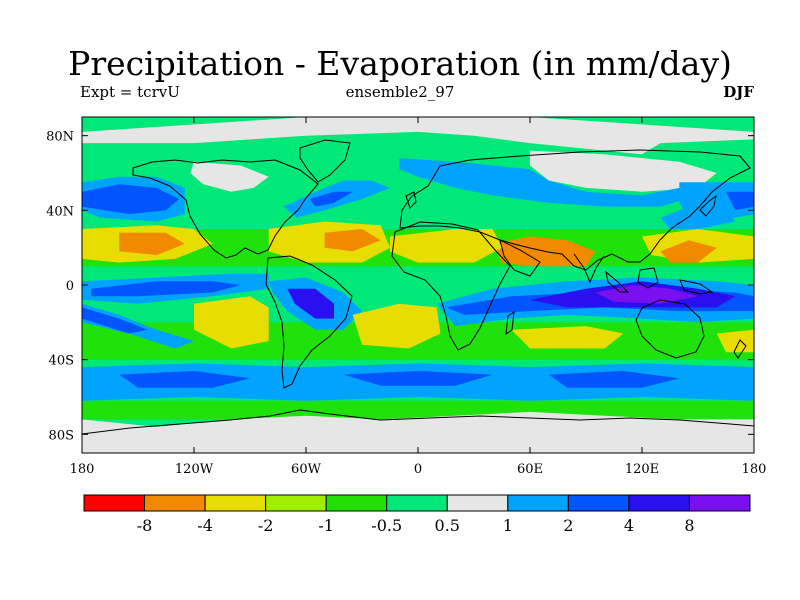  I want to click on region-antarctic-grey, so click(418, 432).